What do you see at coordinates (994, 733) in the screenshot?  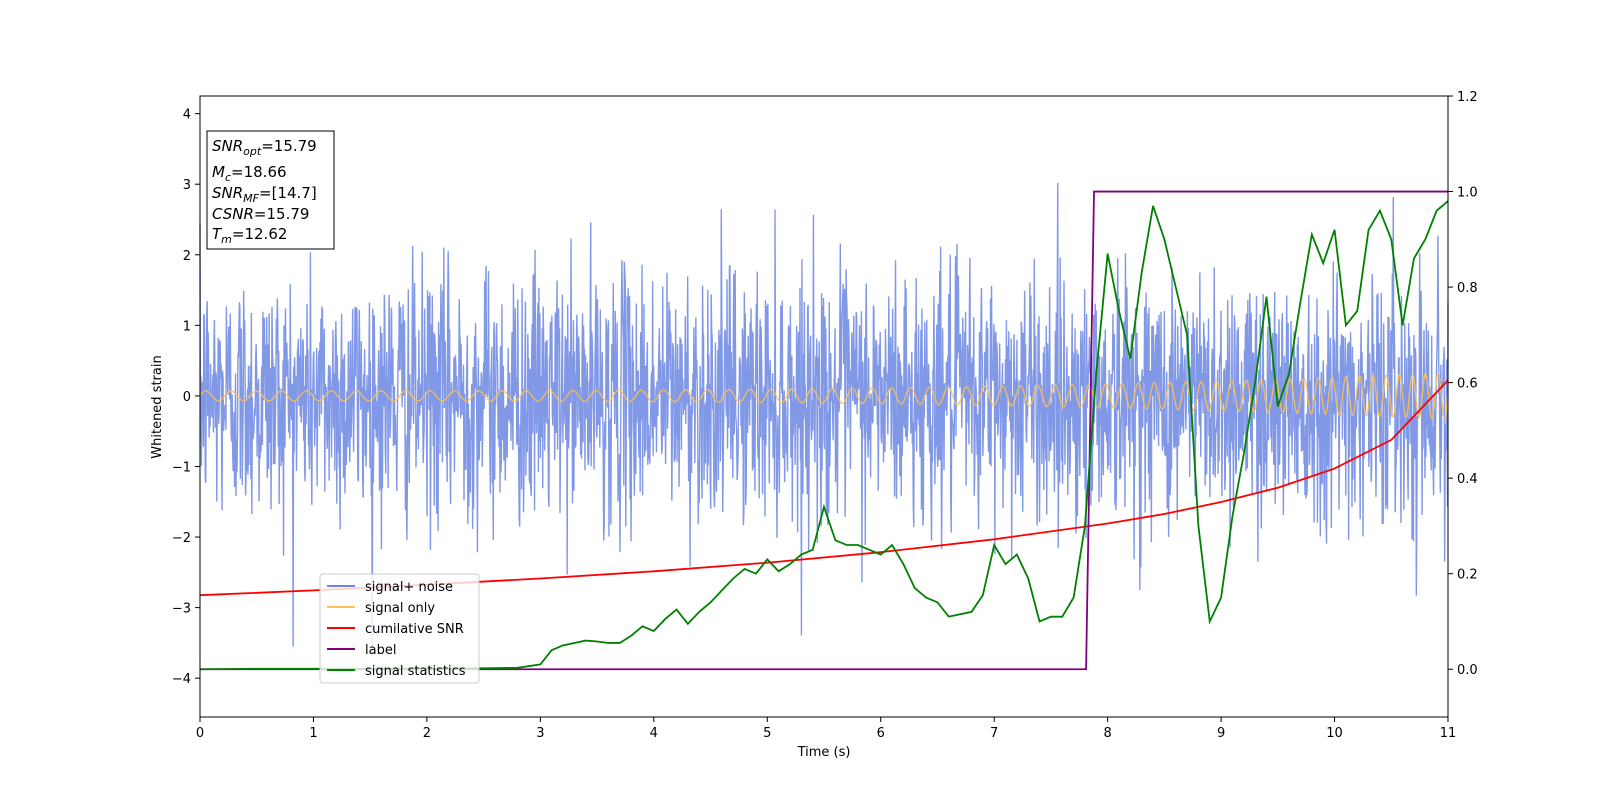 I see `x-tick-label: 7` at bounding box center [994, 733].